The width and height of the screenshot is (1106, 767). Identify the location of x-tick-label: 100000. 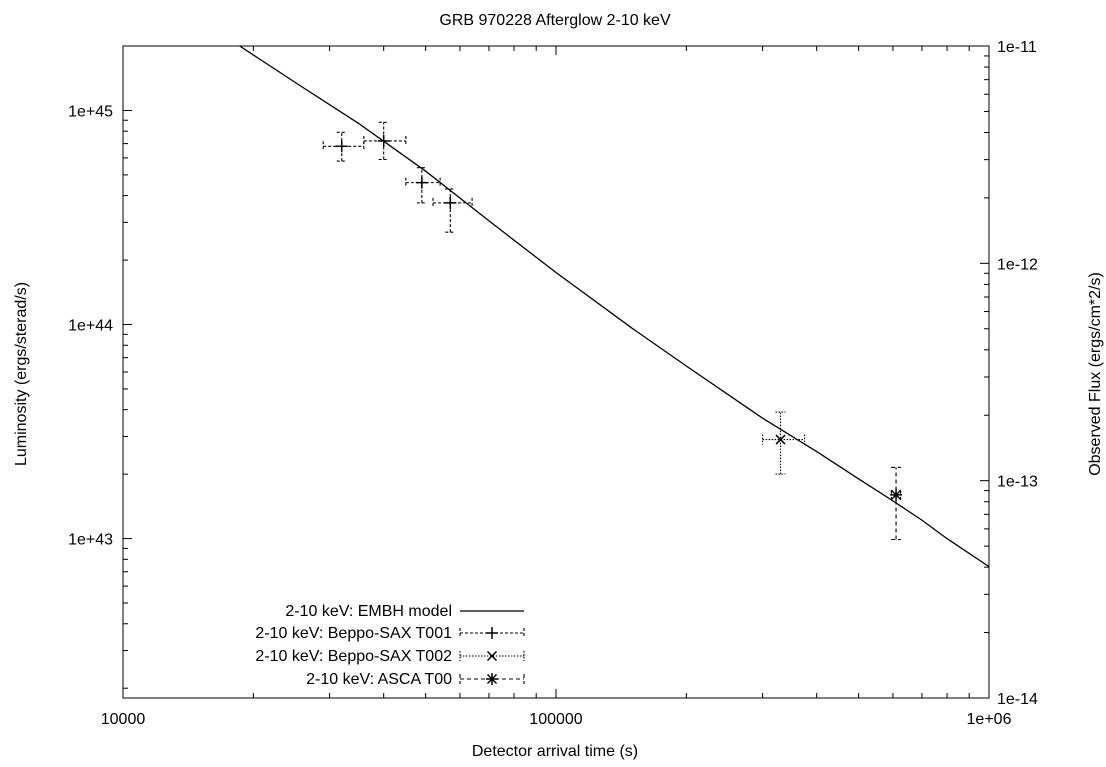
(555, 719).